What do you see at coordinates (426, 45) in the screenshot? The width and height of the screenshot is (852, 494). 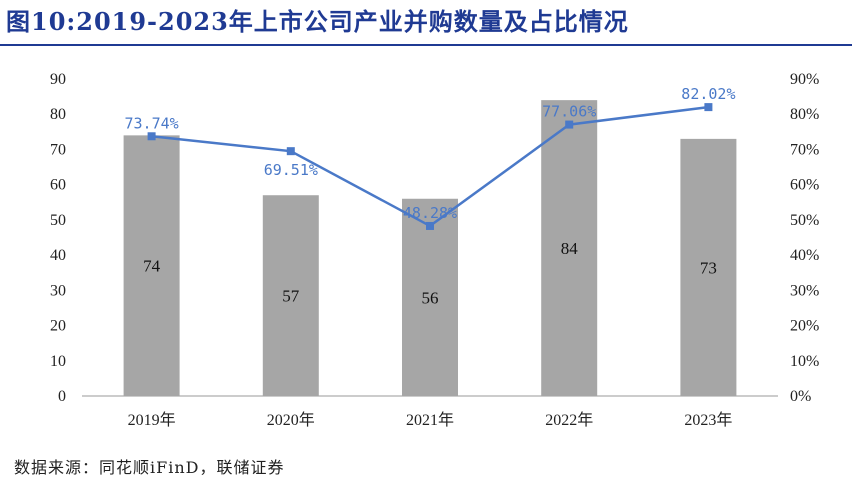 I see `title-underline` at bounding box center [426, 45].